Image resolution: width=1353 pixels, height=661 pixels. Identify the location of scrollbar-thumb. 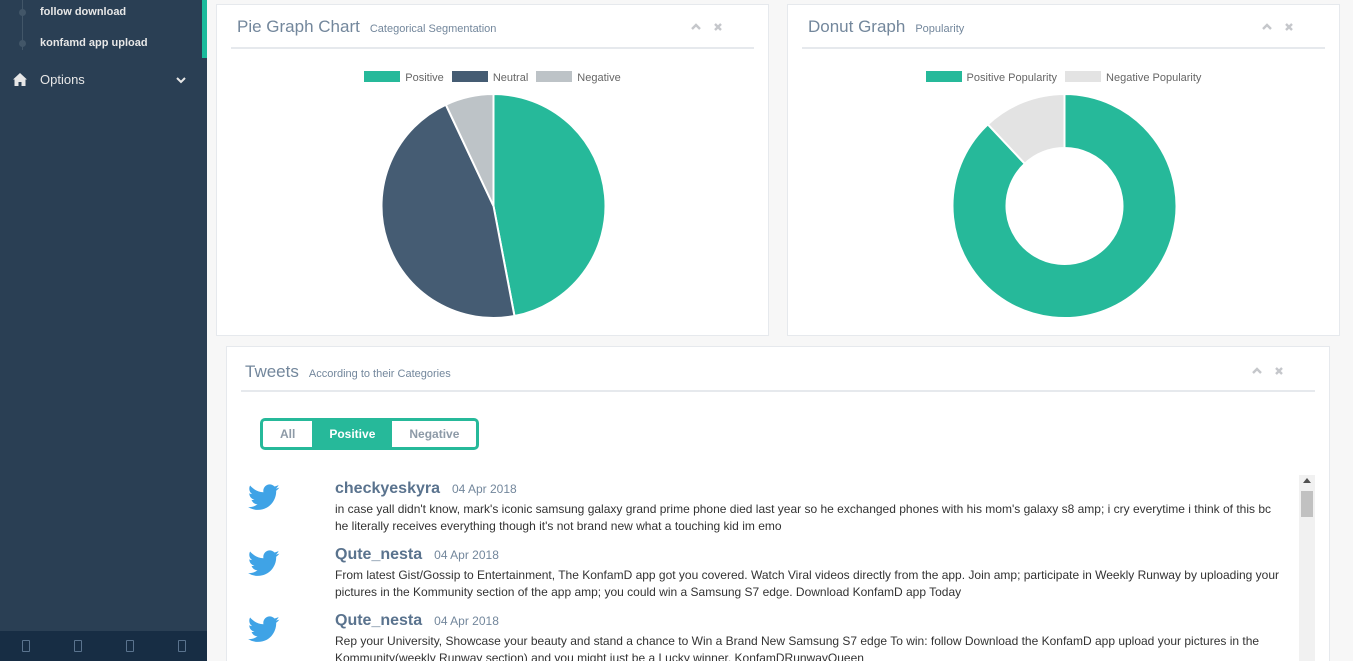
(1307, 504).